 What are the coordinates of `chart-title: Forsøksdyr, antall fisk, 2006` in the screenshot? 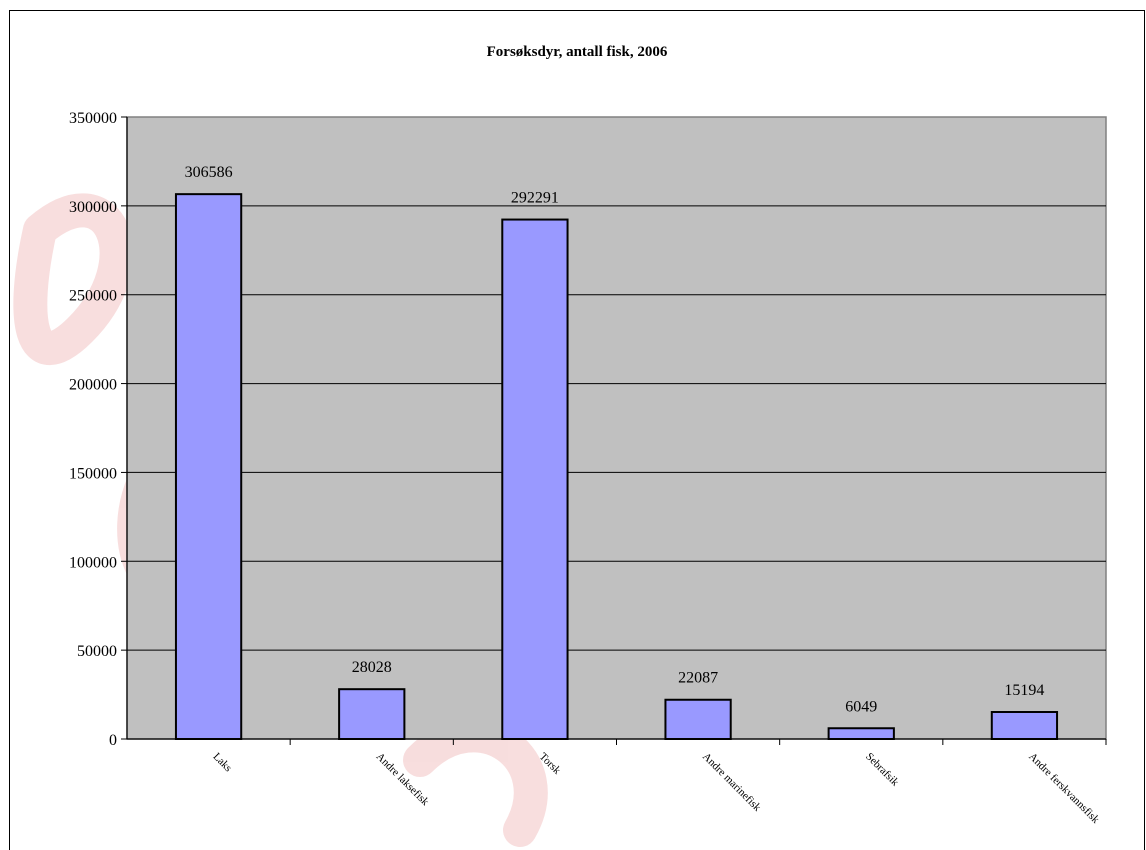 It's located at (577, 52).